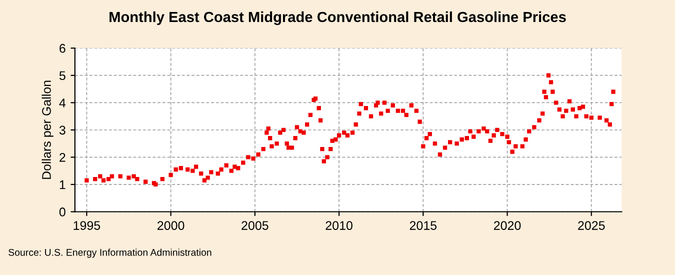 This screenshot has width=675, height=275. I want to click on x-tick-label: 2000, so click(171, 225).